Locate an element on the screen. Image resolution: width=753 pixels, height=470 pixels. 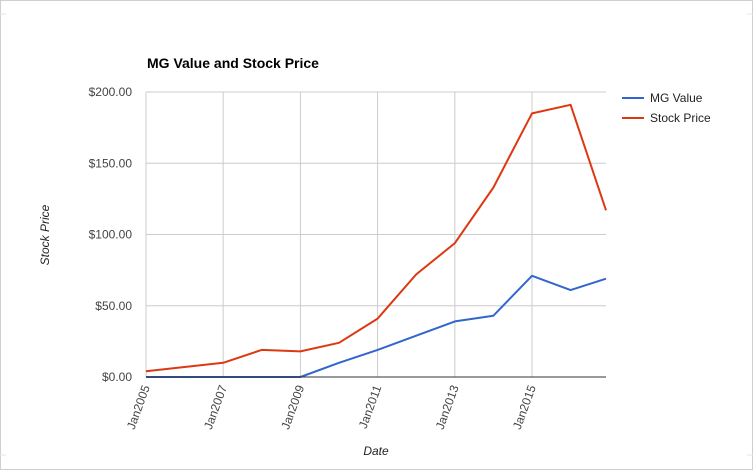
legend-label-stock-price: Stock Price is located at coordinates (680, 118).